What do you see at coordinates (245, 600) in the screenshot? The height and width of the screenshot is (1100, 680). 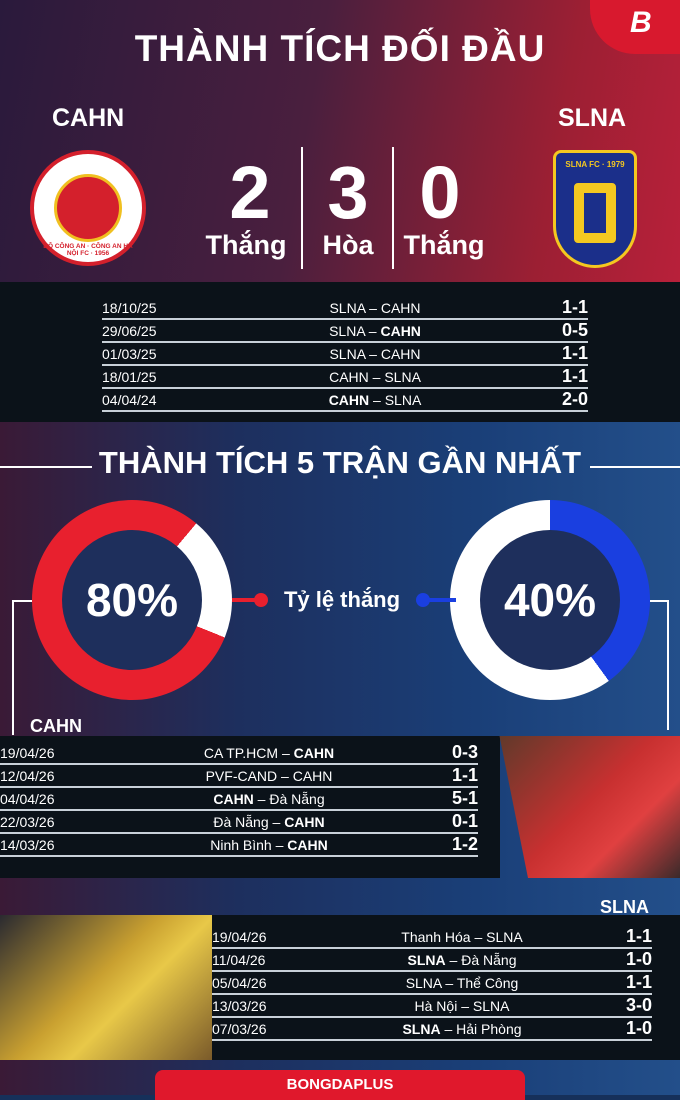 I see `home-legend-line` at bounding box center [245, 600].